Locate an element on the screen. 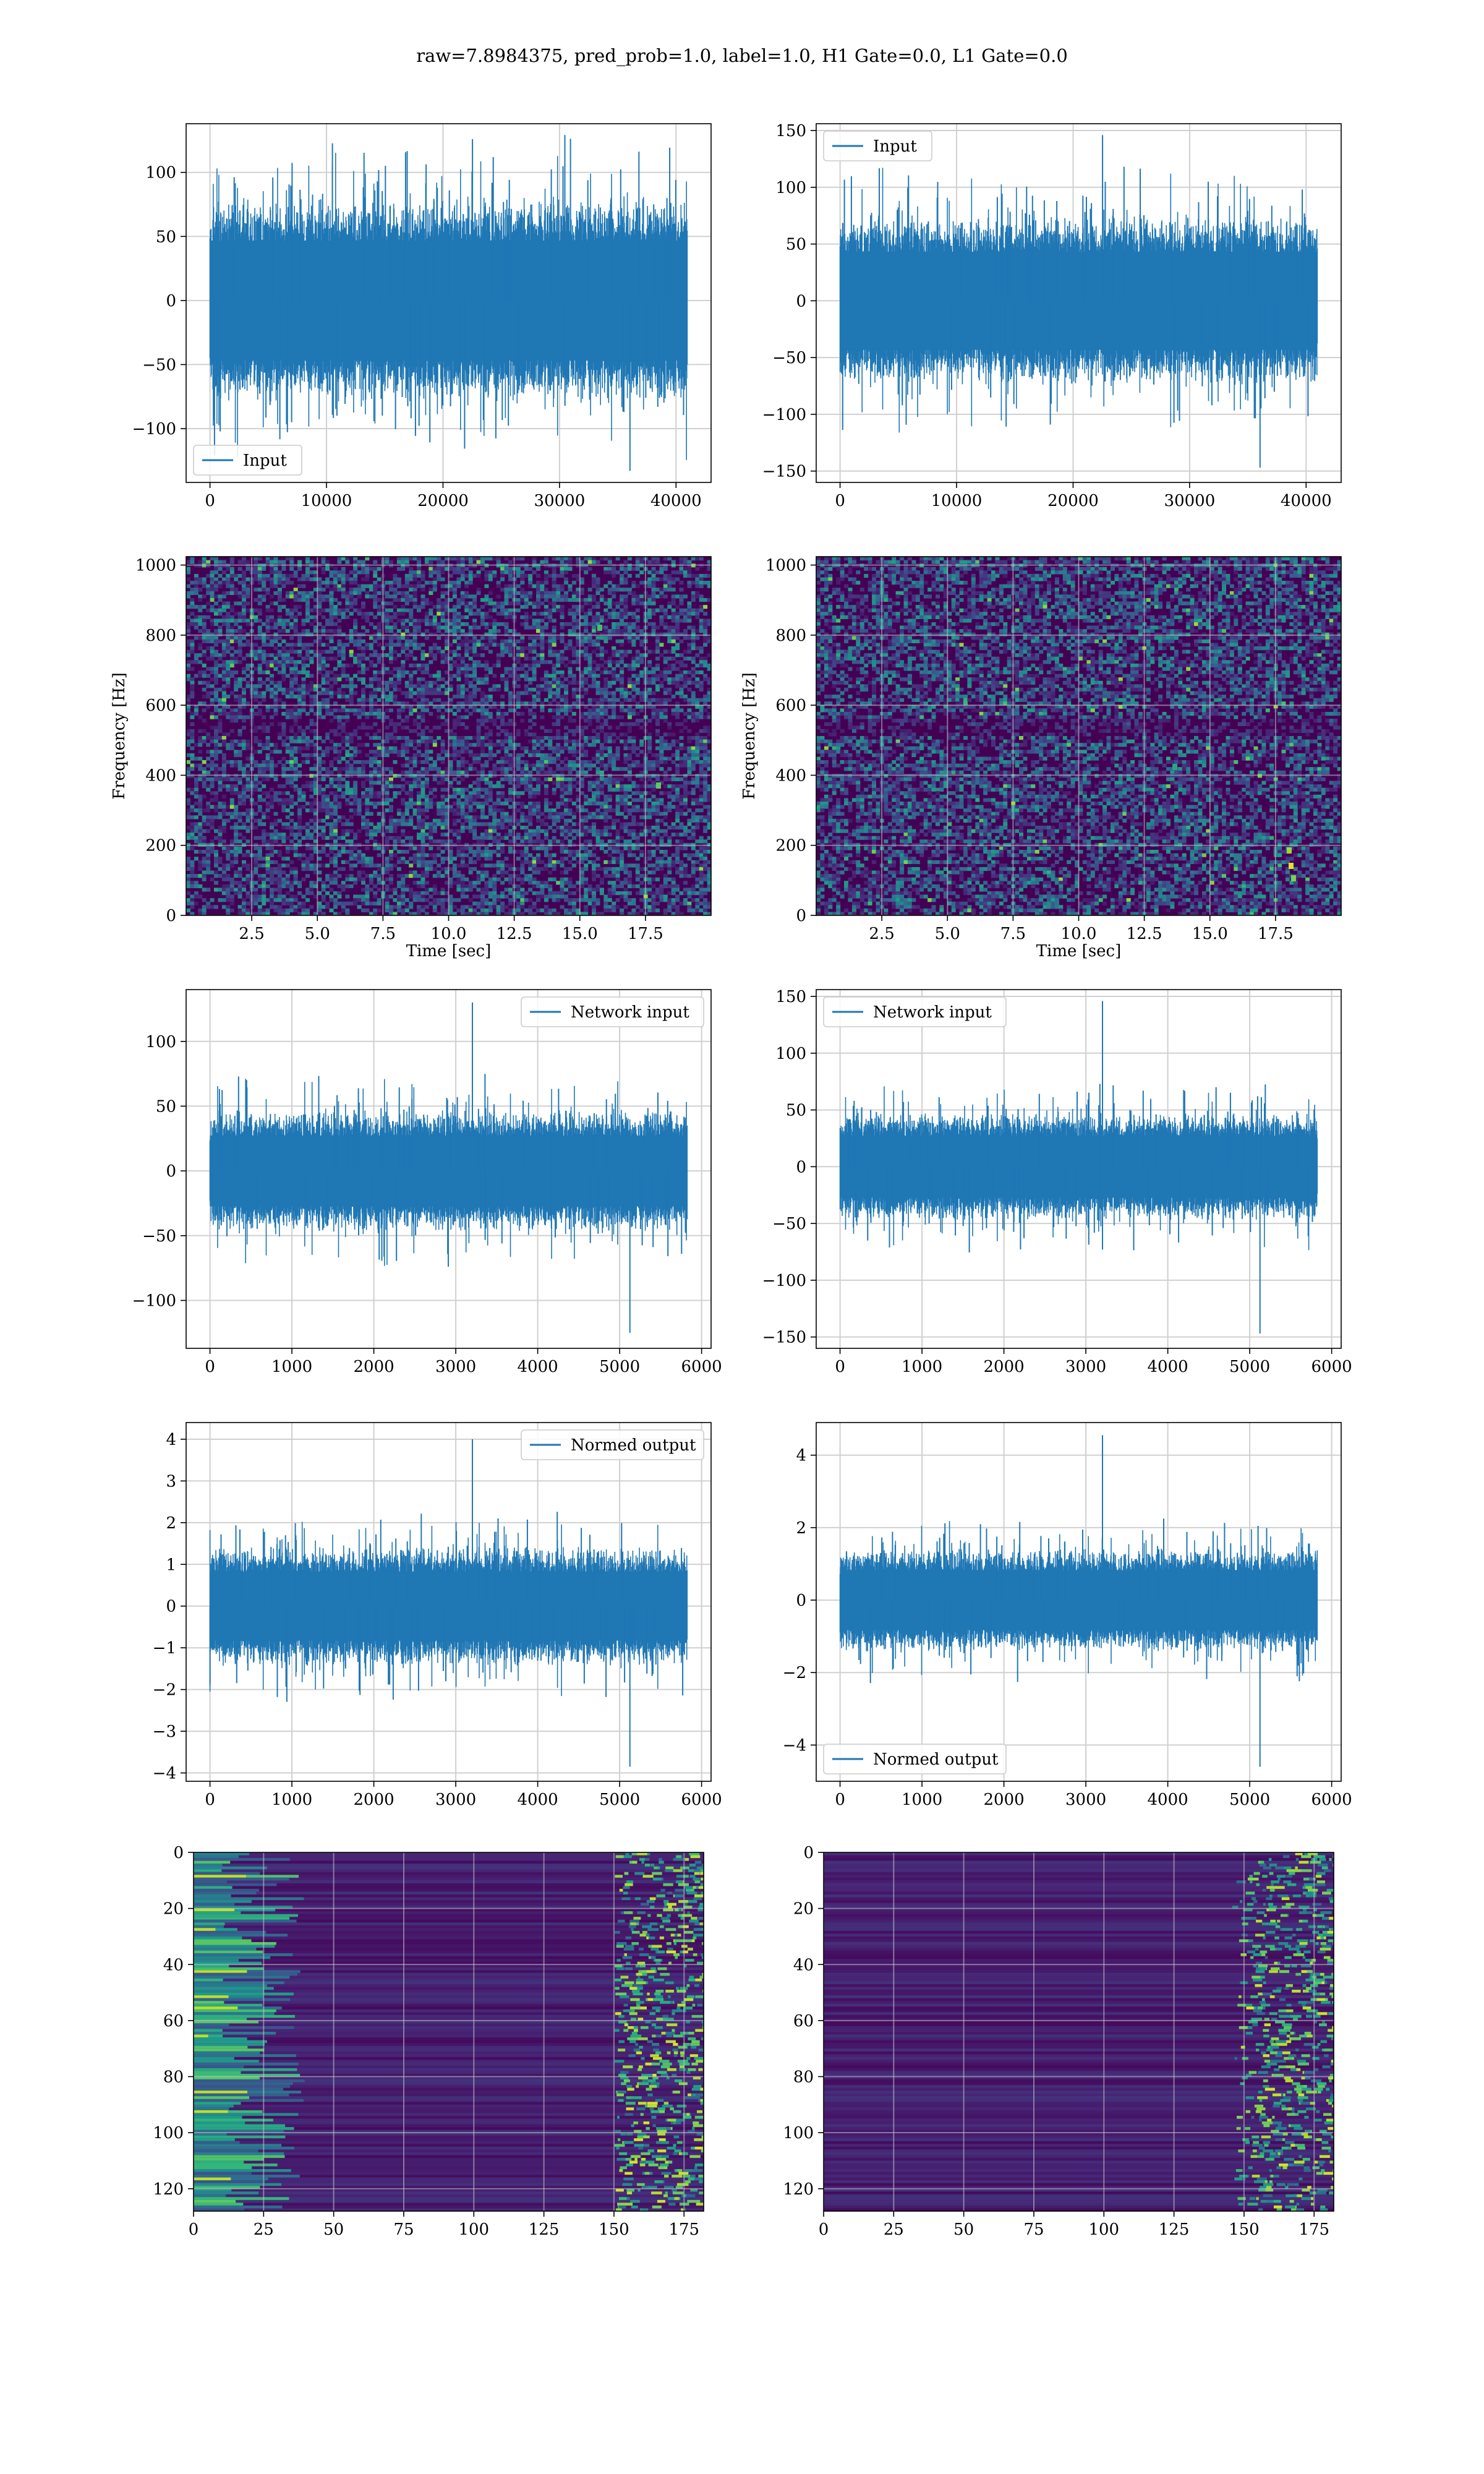 Image resolution: width=1484 pixels, height=2474 pixels. x-tick-label: 125 is located at coordinates (544, 2229).